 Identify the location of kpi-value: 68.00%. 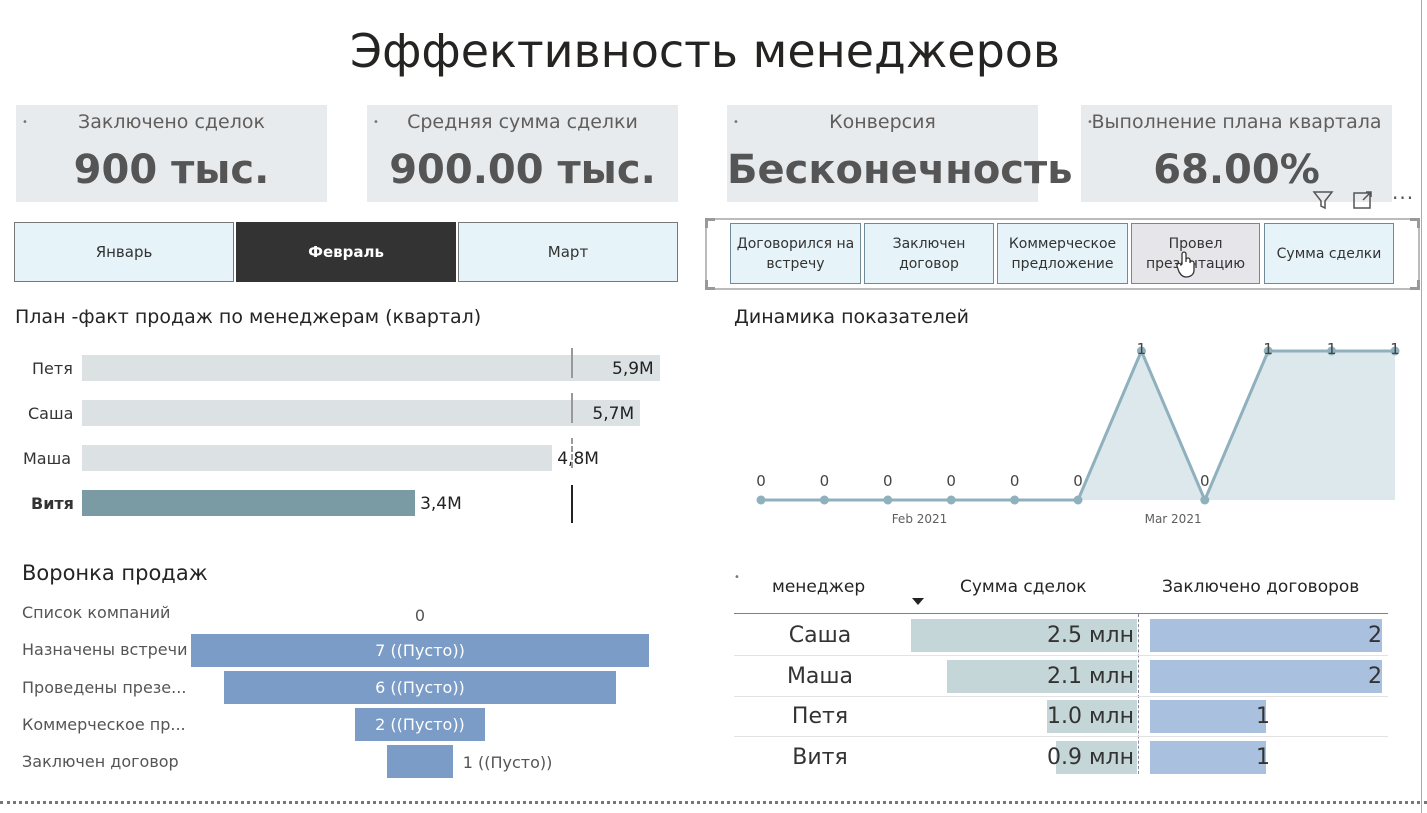
(1236, 170).